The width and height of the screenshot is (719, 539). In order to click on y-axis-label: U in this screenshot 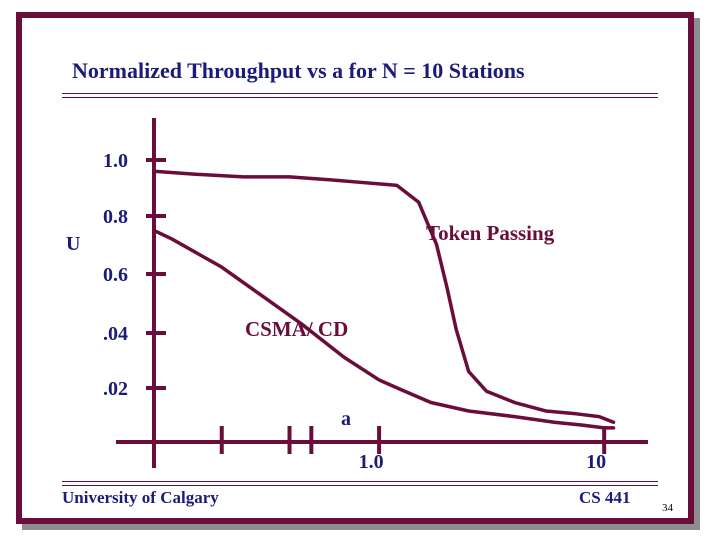, I will do `click(73, 244)`.